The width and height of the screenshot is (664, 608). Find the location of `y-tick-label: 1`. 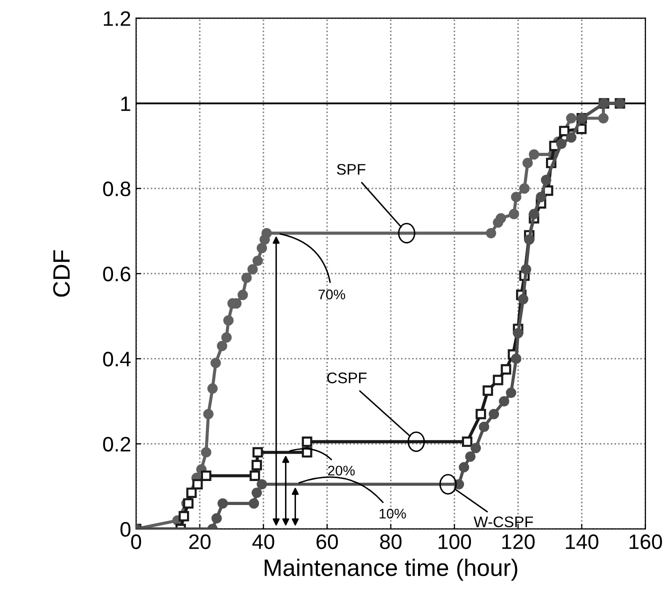

y-tick-label: 1 is located at coordinates (125, 103).